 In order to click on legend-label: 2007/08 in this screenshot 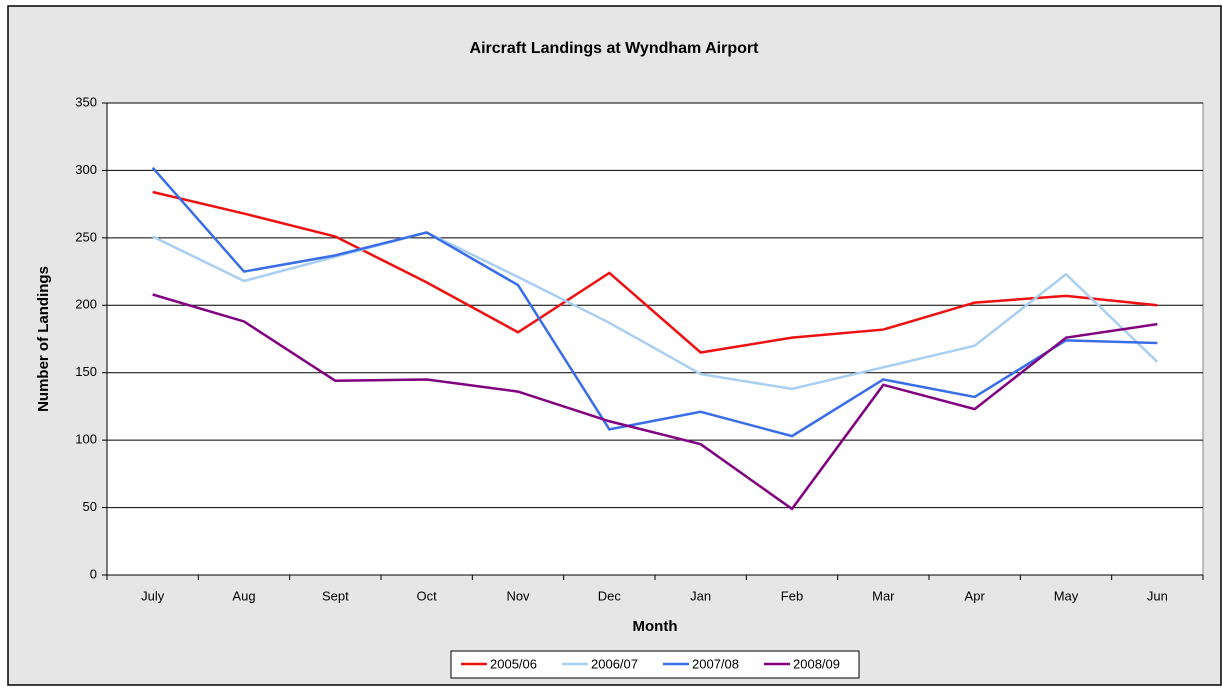, I will do `click(715, 663)`.